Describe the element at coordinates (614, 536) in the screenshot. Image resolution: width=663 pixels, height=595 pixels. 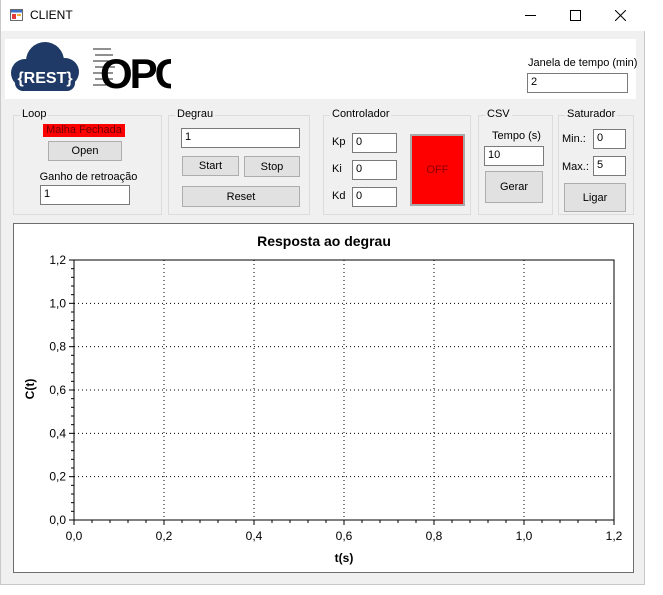
I see `x-tick-label: 1,2` at that location.